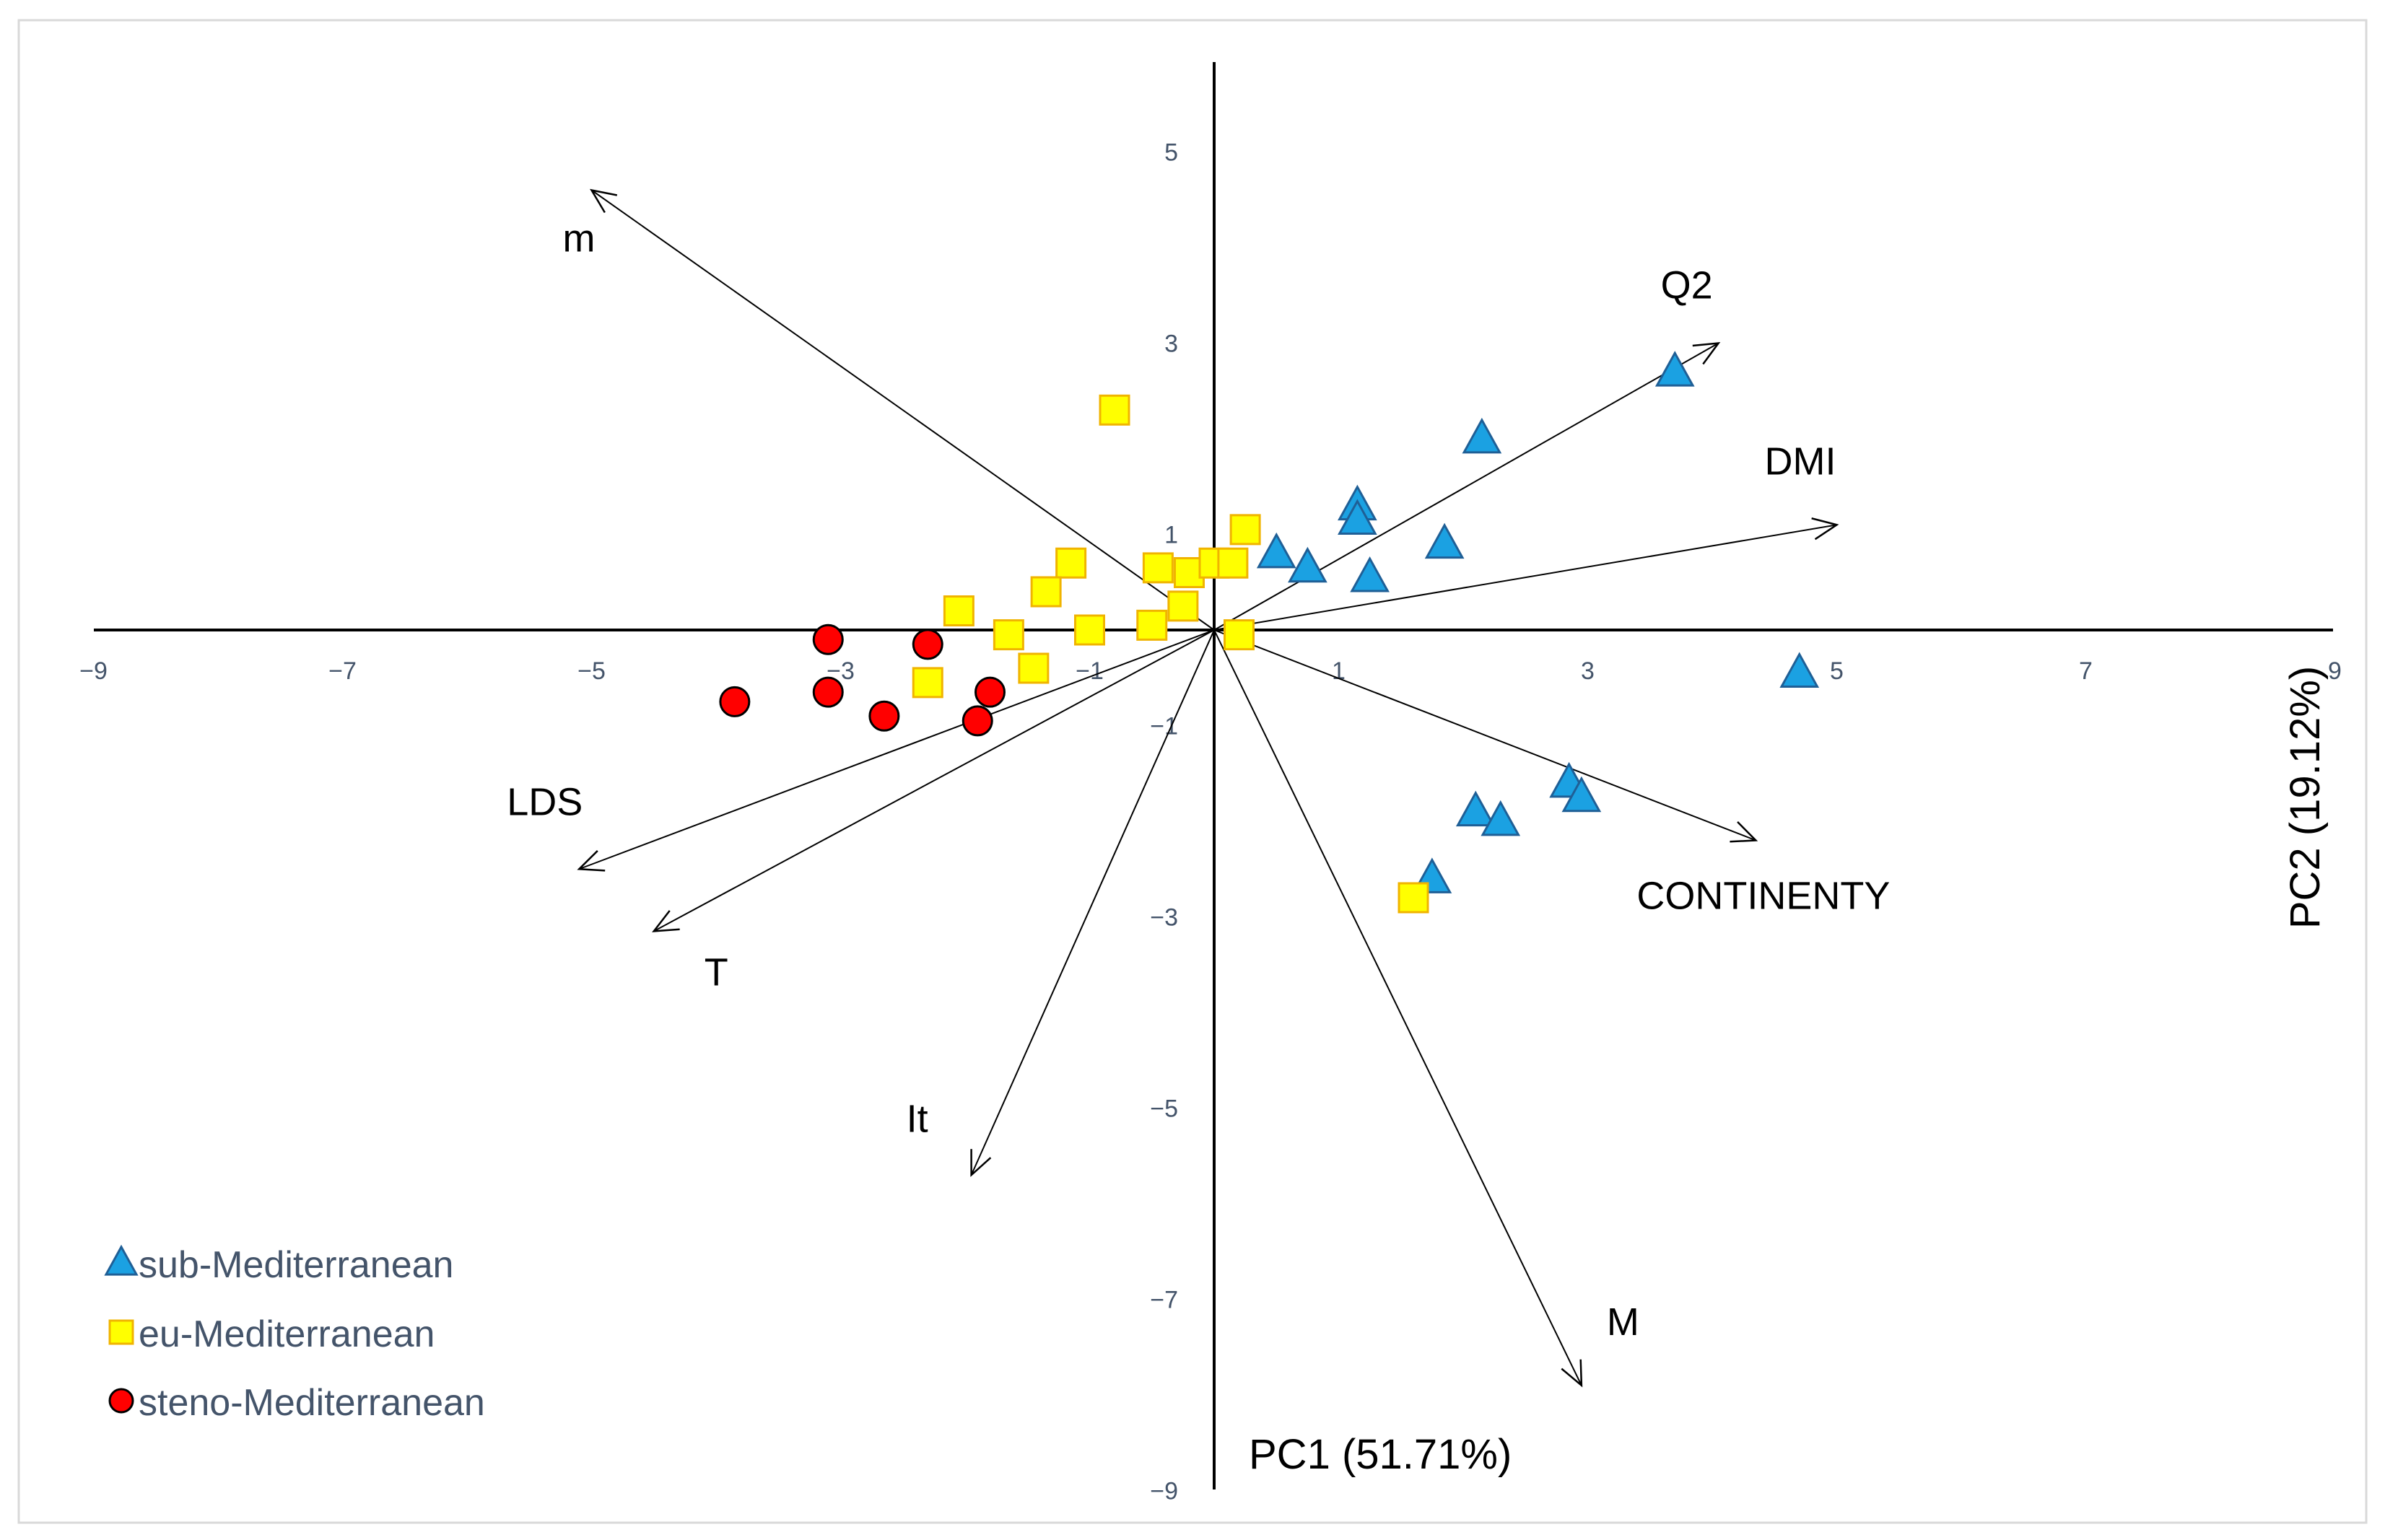 Image resolution: width=2385 pixels, height=1540 pixels. I want to click on legend-label: sub-Mediterranean, so click(296, 1265).